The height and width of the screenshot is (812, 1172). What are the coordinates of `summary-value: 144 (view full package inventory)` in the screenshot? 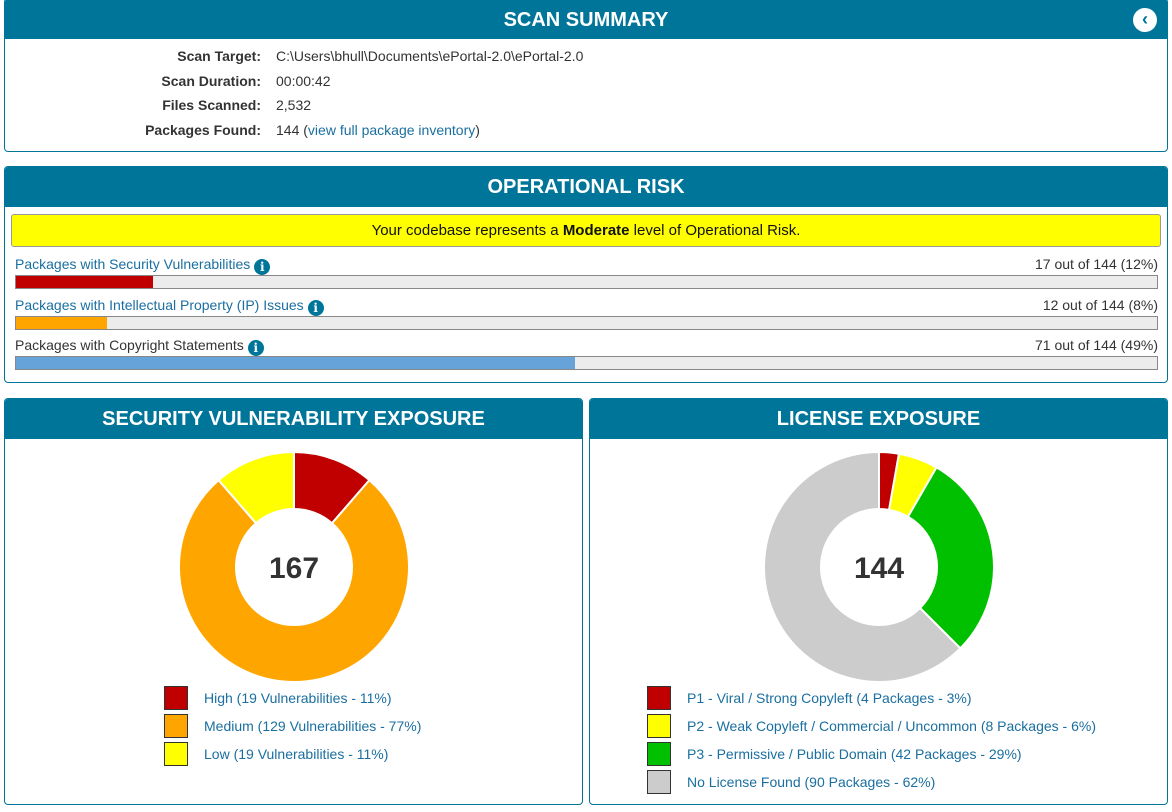 It's located at (378, 129).